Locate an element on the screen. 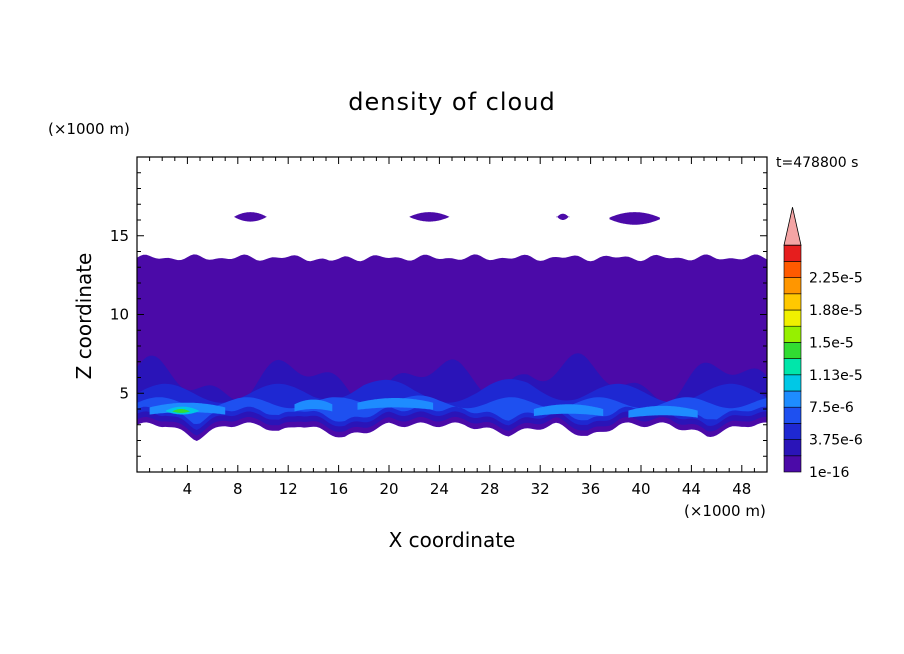  colorbar-label: 2.25e-5 is located at coordinates (836, 279).